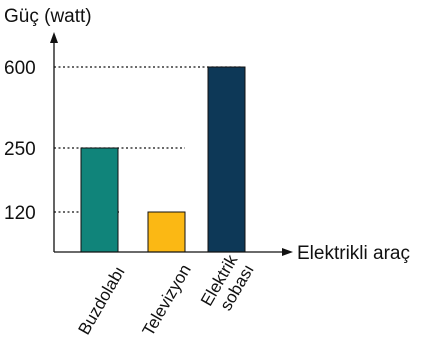 The image size is (435, 347). I want to click on category-label-line: Televizyon, so click(167, 300).